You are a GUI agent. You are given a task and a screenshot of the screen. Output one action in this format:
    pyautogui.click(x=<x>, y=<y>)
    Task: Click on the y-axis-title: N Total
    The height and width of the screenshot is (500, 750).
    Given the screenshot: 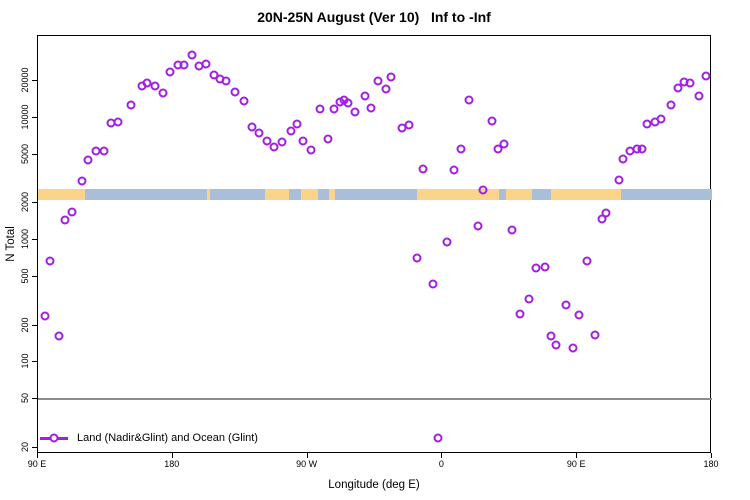 What is the action you would take?
    pyautogui.click(x=11, y=244)
    